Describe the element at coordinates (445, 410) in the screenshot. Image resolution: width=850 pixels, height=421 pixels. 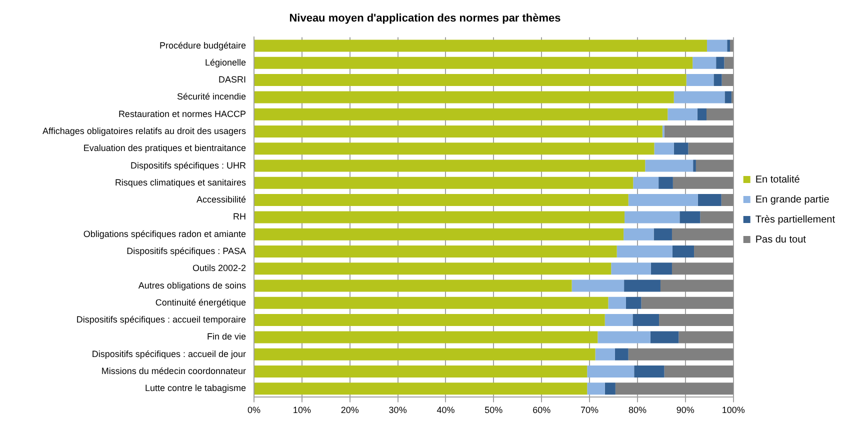
I see `x-tick-label: 40%` at that location.